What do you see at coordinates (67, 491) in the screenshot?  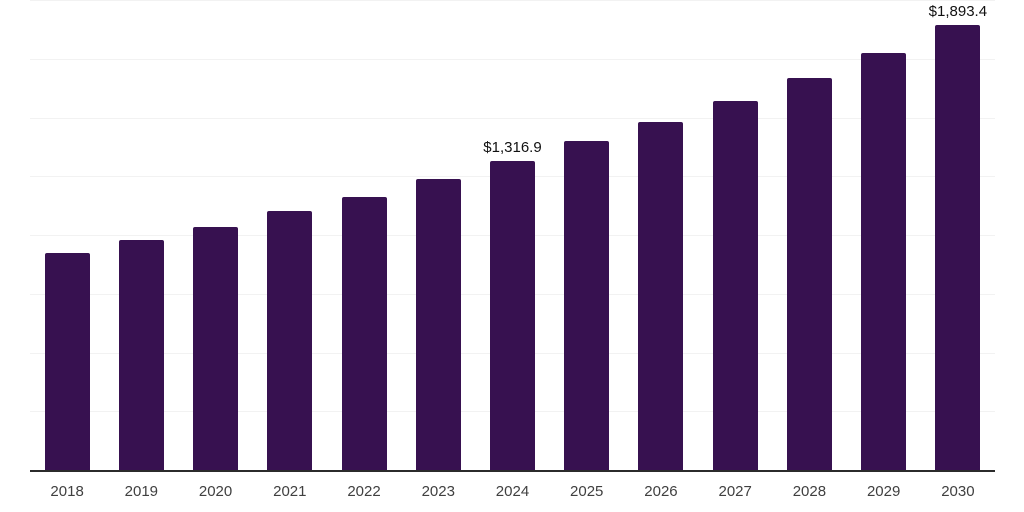 I see `x-tick-label-2018: 2018` at bounding box center [67, 491].